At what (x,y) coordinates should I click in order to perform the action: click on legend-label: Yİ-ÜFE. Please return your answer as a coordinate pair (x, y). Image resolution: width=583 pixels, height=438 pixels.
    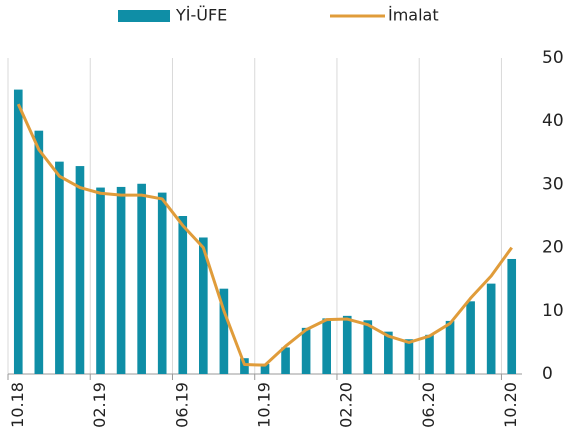
    Looking at the image, I should click on (201, 15).